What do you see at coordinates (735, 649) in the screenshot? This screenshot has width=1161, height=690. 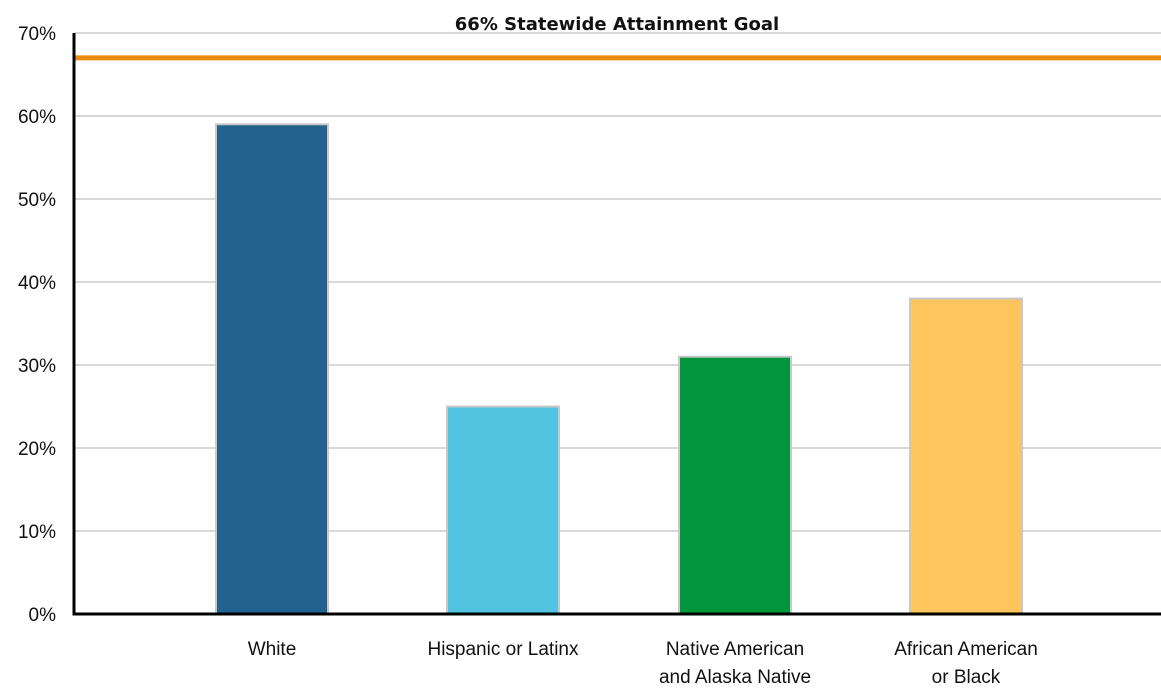 I see `category-label-2-line-0: Native American` at bounding box center [735, 649].